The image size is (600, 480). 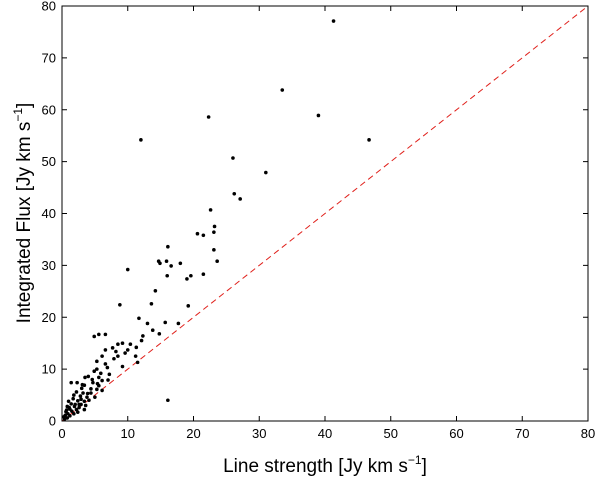 I want to click on x-tick-label: 20, so click(x=193, y=433).